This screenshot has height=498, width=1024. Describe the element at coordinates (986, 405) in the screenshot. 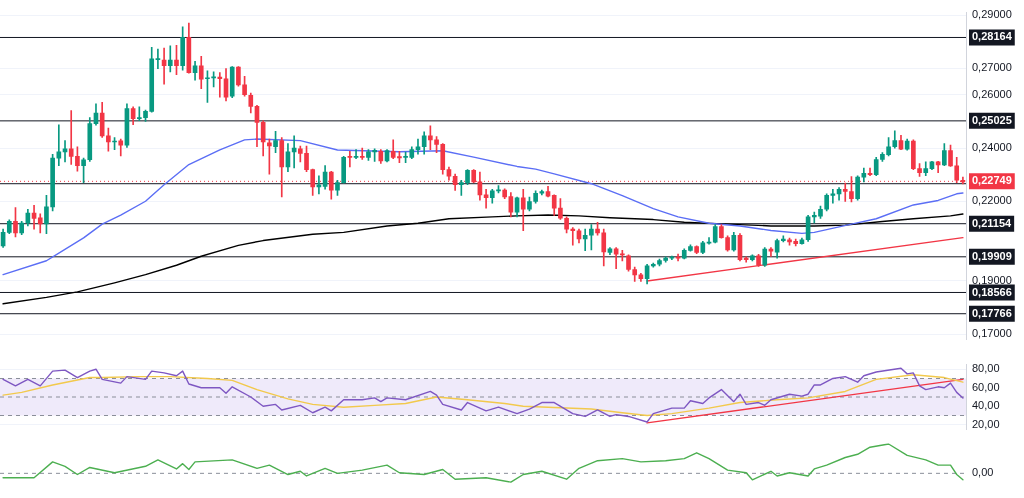

I see `y-tick-label: 40,00` at that location.